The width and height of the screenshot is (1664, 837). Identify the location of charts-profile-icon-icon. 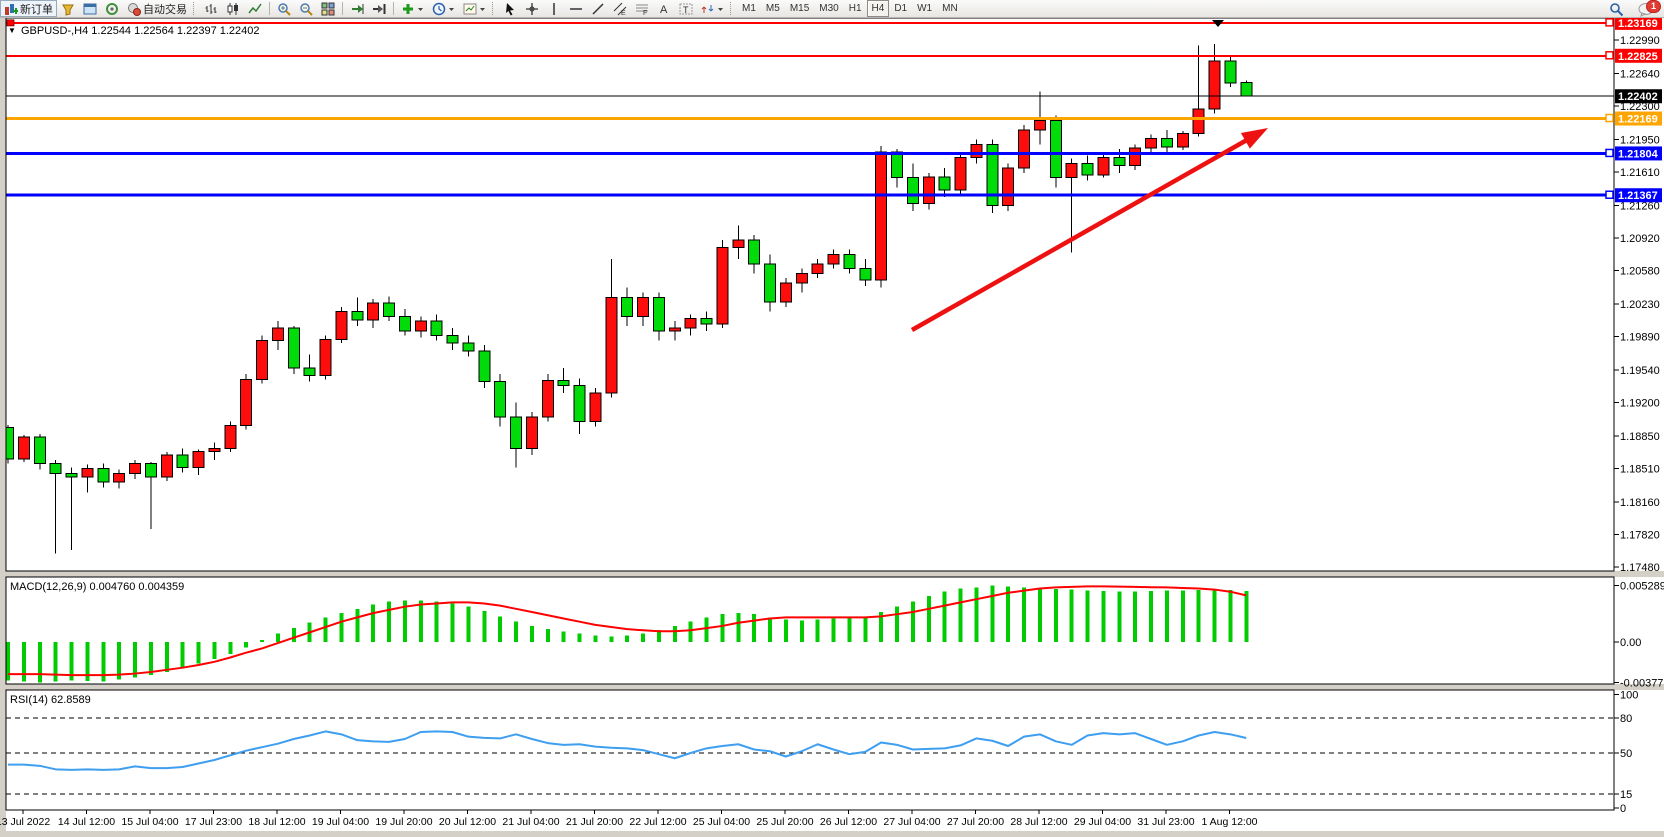
(68, 9).